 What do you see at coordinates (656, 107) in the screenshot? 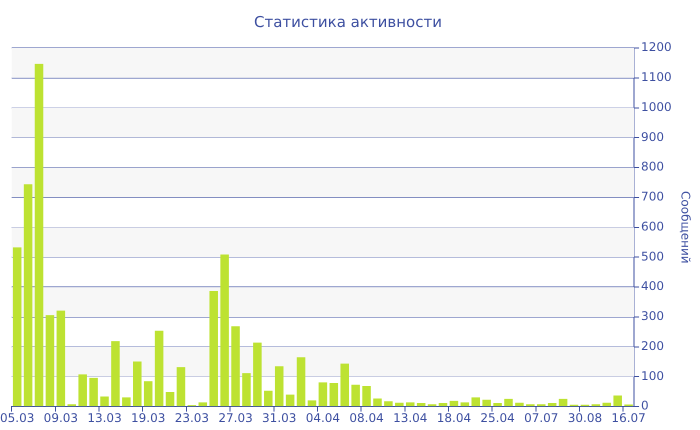
I see `y-tick-label: 1000` at bounding box center [656, 107].